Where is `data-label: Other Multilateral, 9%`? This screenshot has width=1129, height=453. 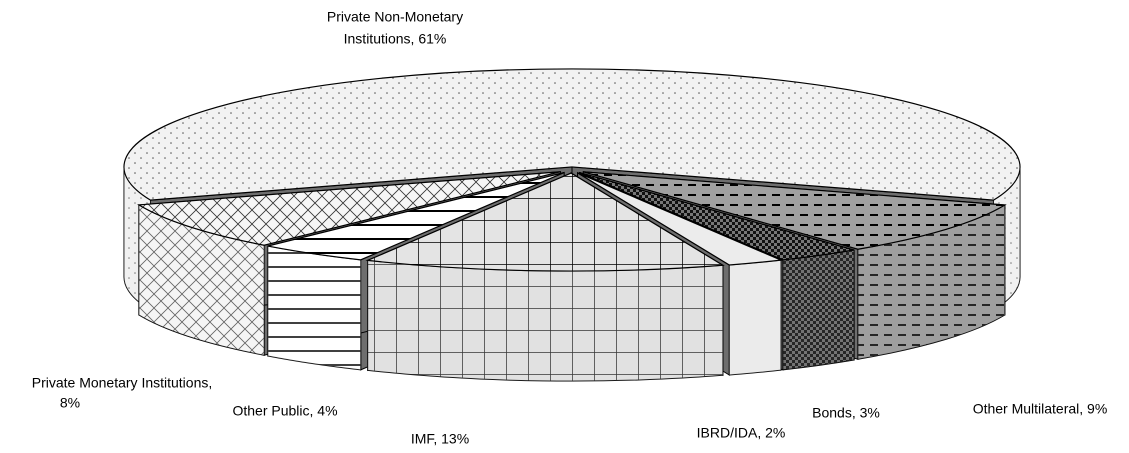 data-label: Other Multilateral, 9% is located at coordinates (1040, 409).